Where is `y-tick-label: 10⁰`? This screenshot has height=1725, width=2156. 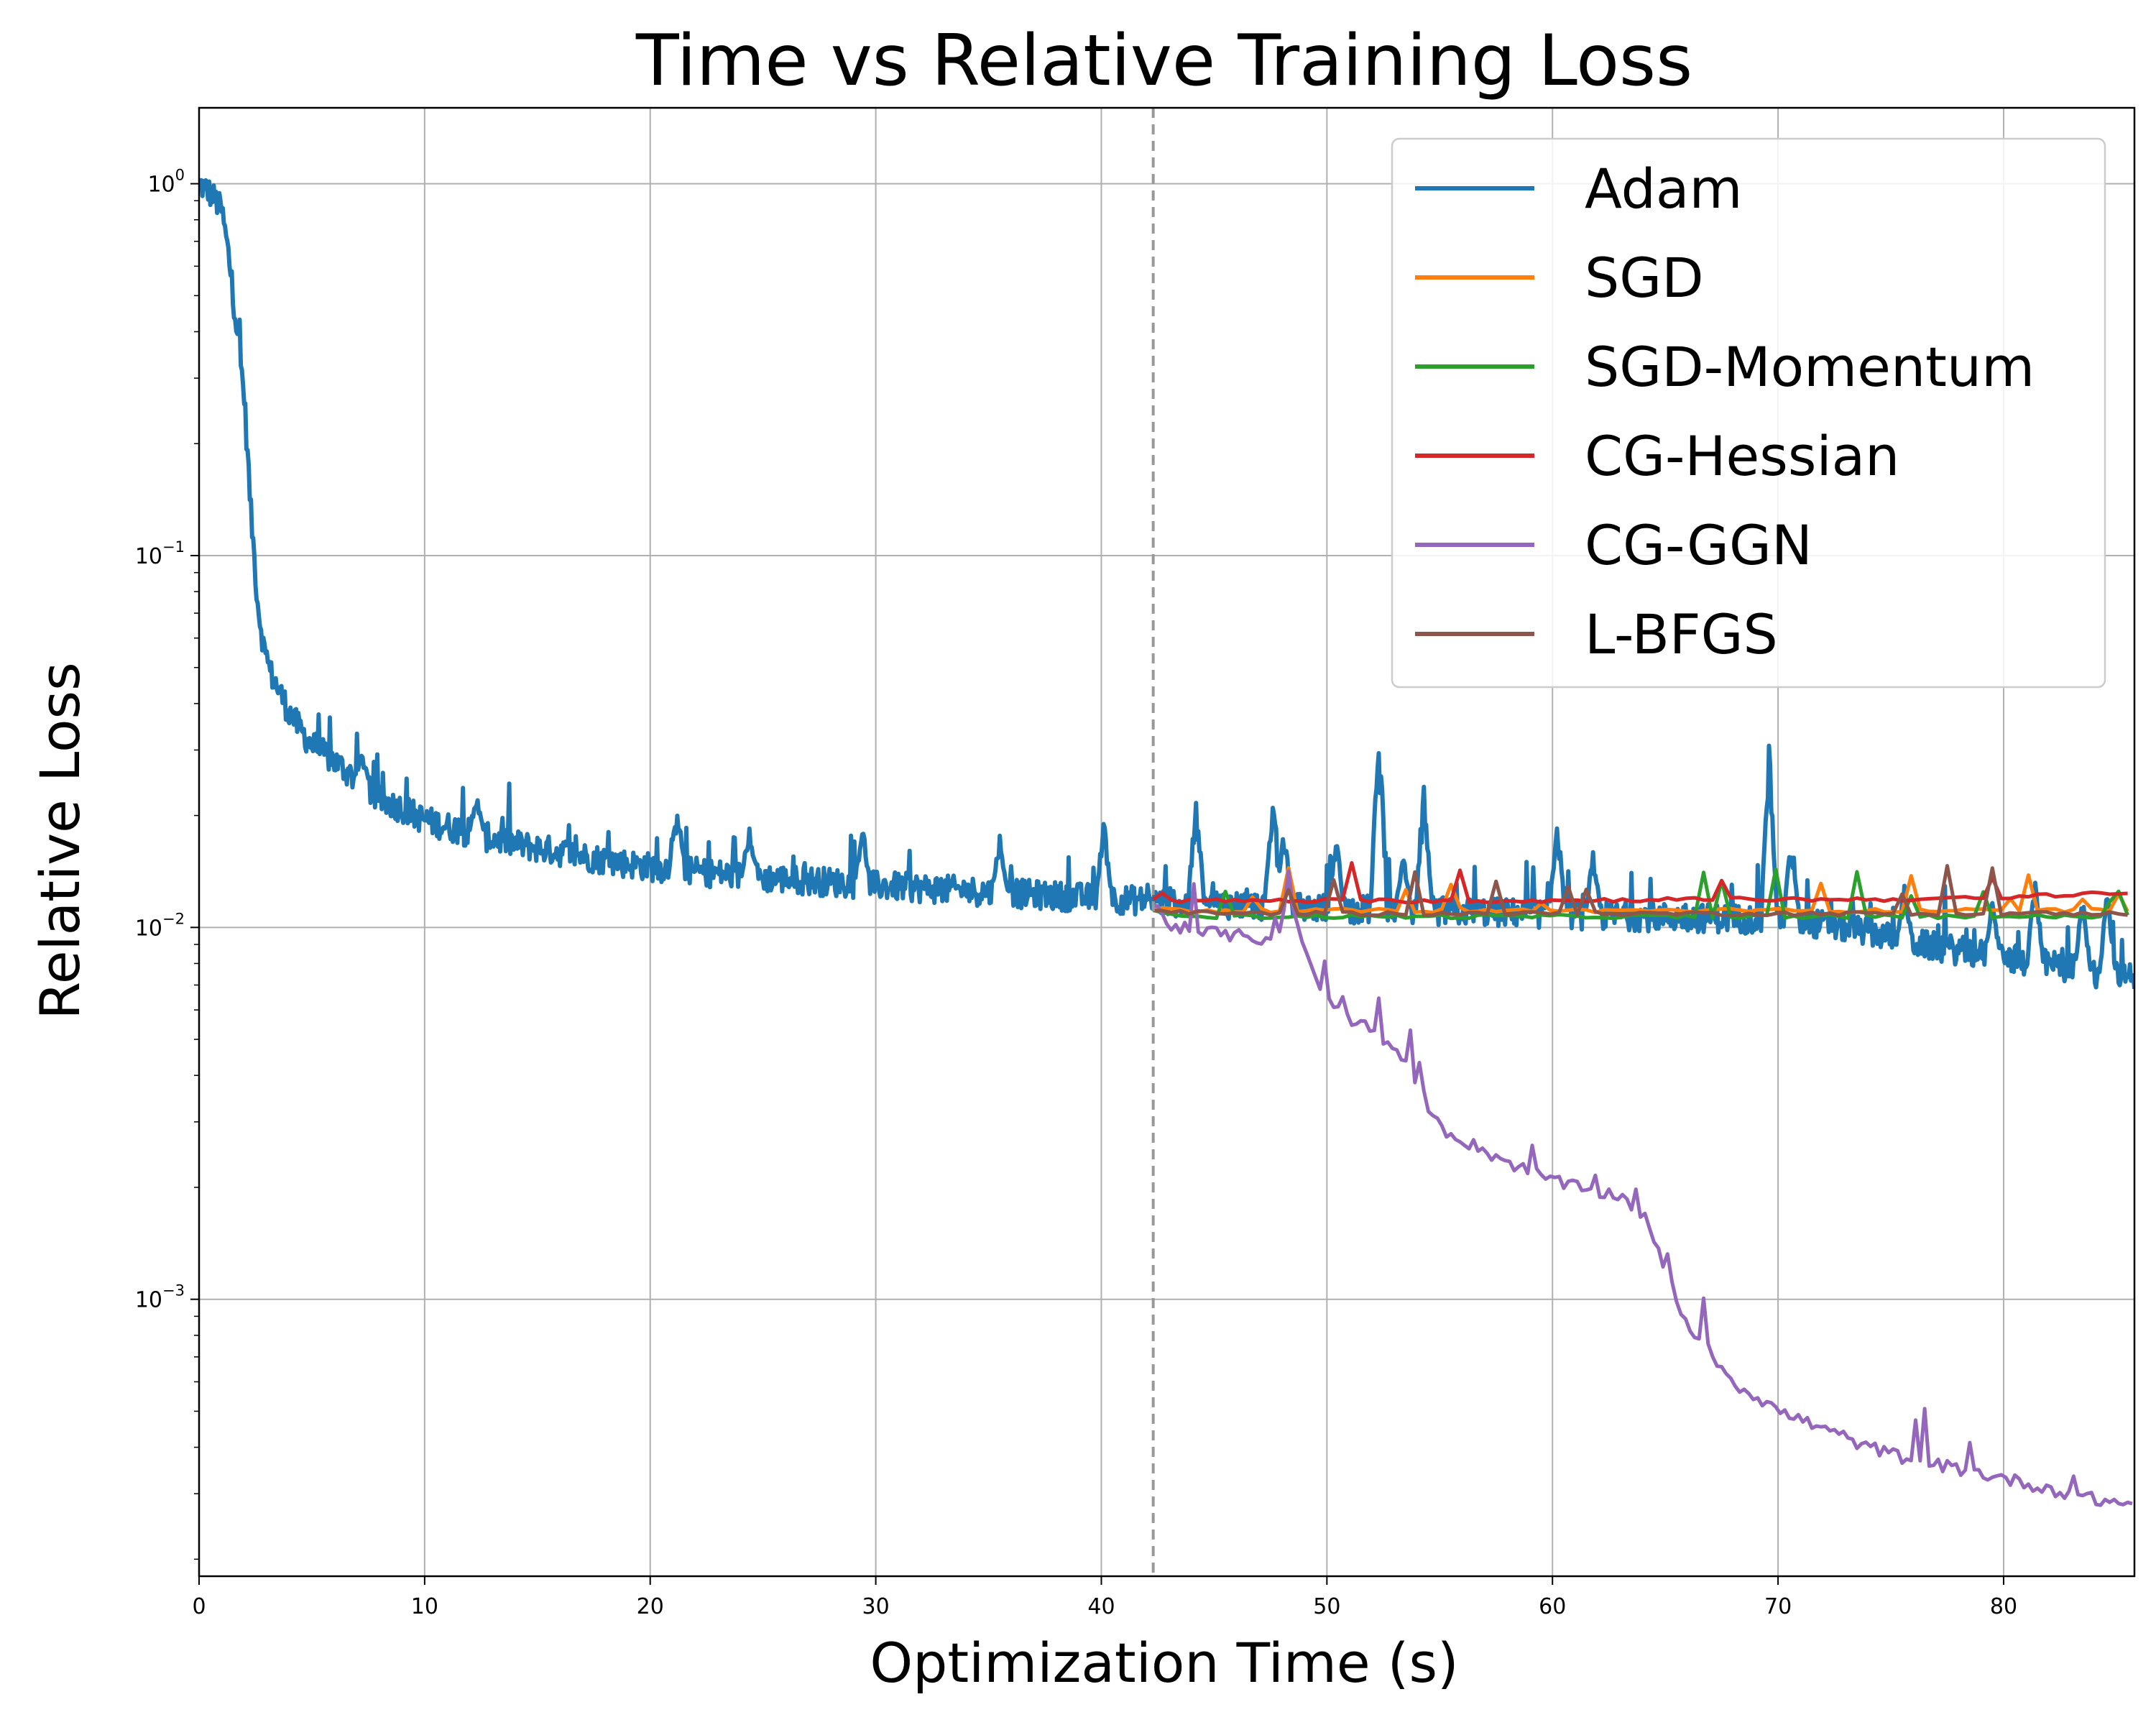
y-tick-label: 10⁰ is located at coordinates (166, 182).